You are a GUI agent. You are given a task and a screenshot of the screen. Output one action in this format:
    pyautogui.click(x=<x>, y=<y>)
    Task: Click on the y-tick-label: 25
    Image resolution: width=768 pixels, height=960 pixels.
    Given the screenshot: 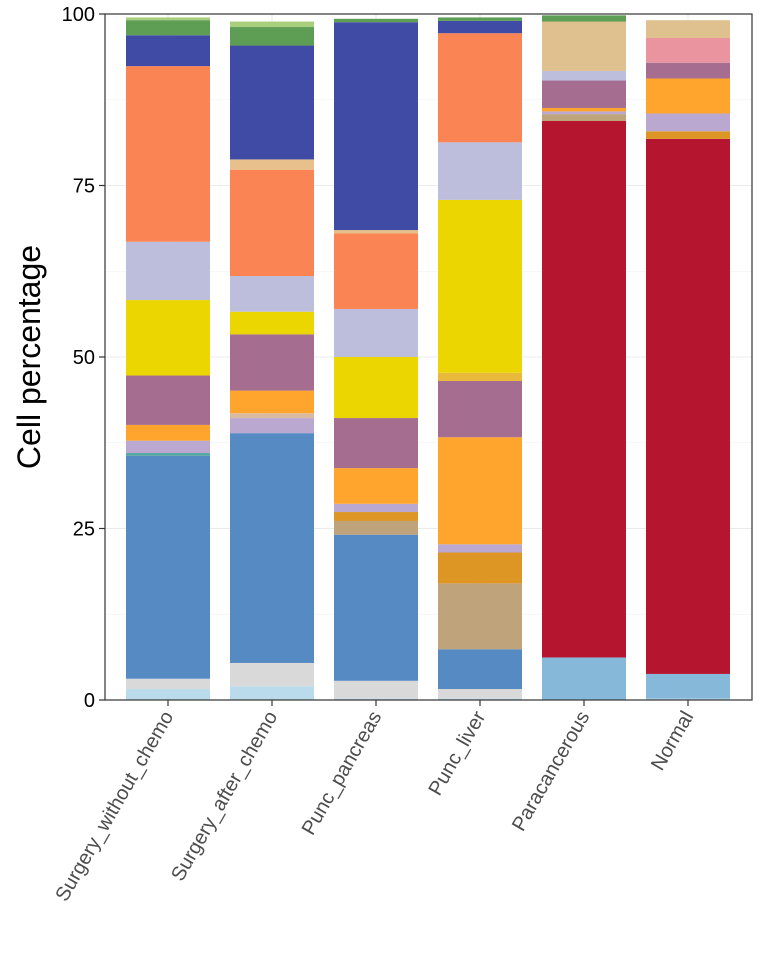 What is the action you would take?
    pyautogui.click(x=84, y=530)
    